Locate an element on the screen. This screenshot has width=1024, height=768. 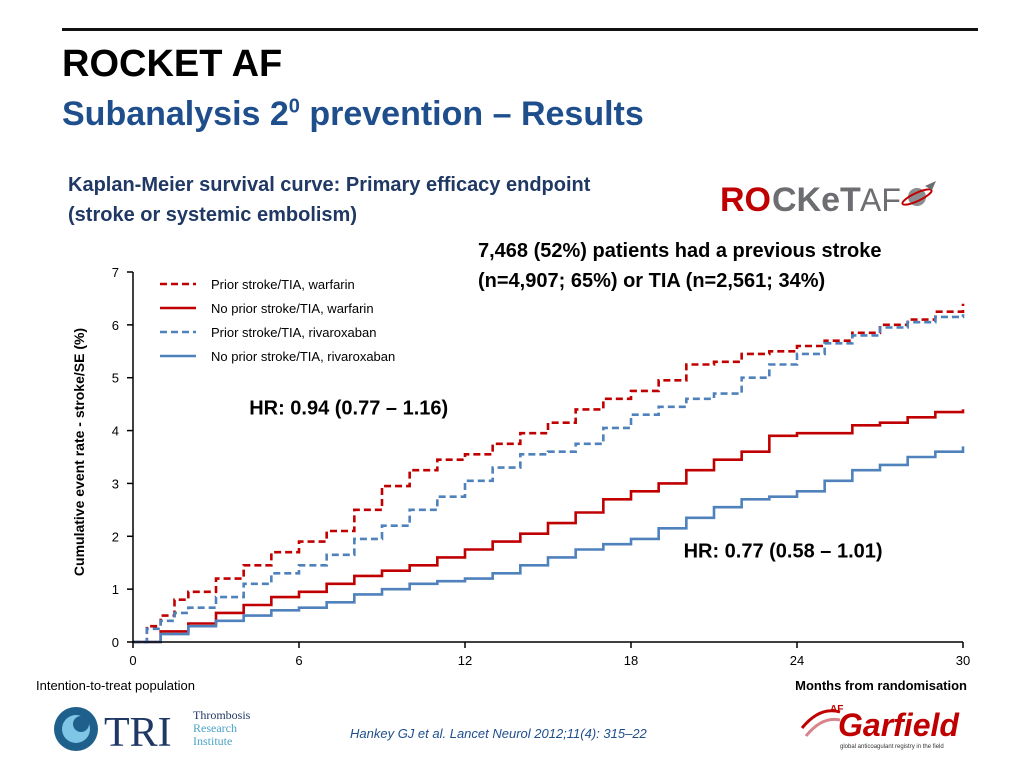
rocket-logo-af: AF is located at coordinates (880, 200).